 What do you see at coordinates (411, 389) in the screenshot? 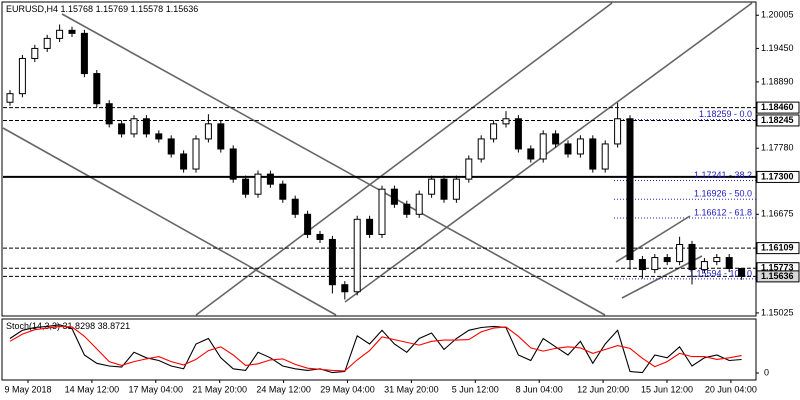
I see `x-tick-label: 31 May 20:00` at bounding box center [411, 389].